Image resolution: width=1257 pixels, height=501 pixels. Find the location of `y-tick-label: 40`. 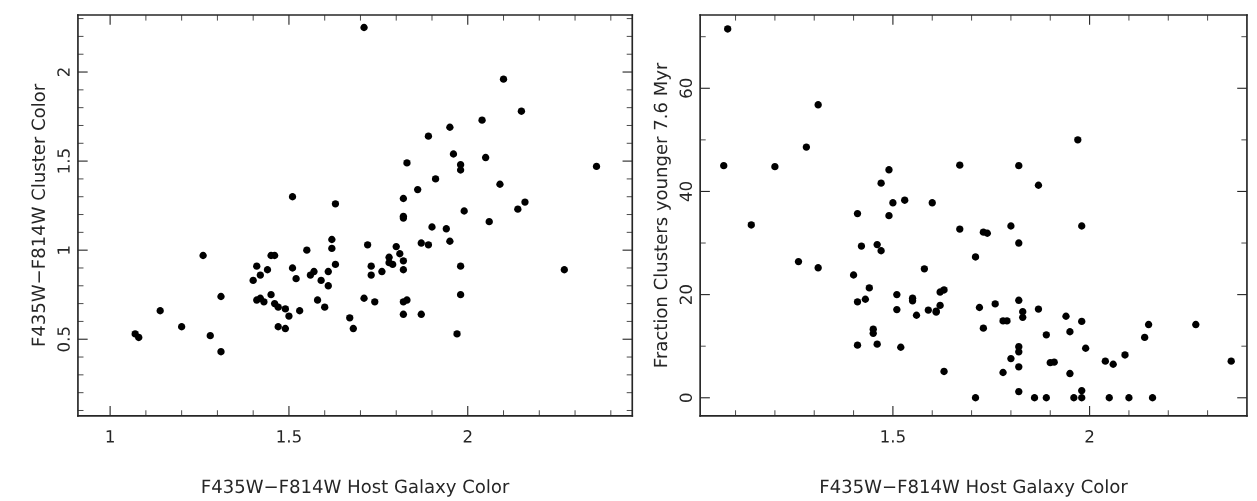

y-tick-label: 40 is located at coordinates (686, 191).